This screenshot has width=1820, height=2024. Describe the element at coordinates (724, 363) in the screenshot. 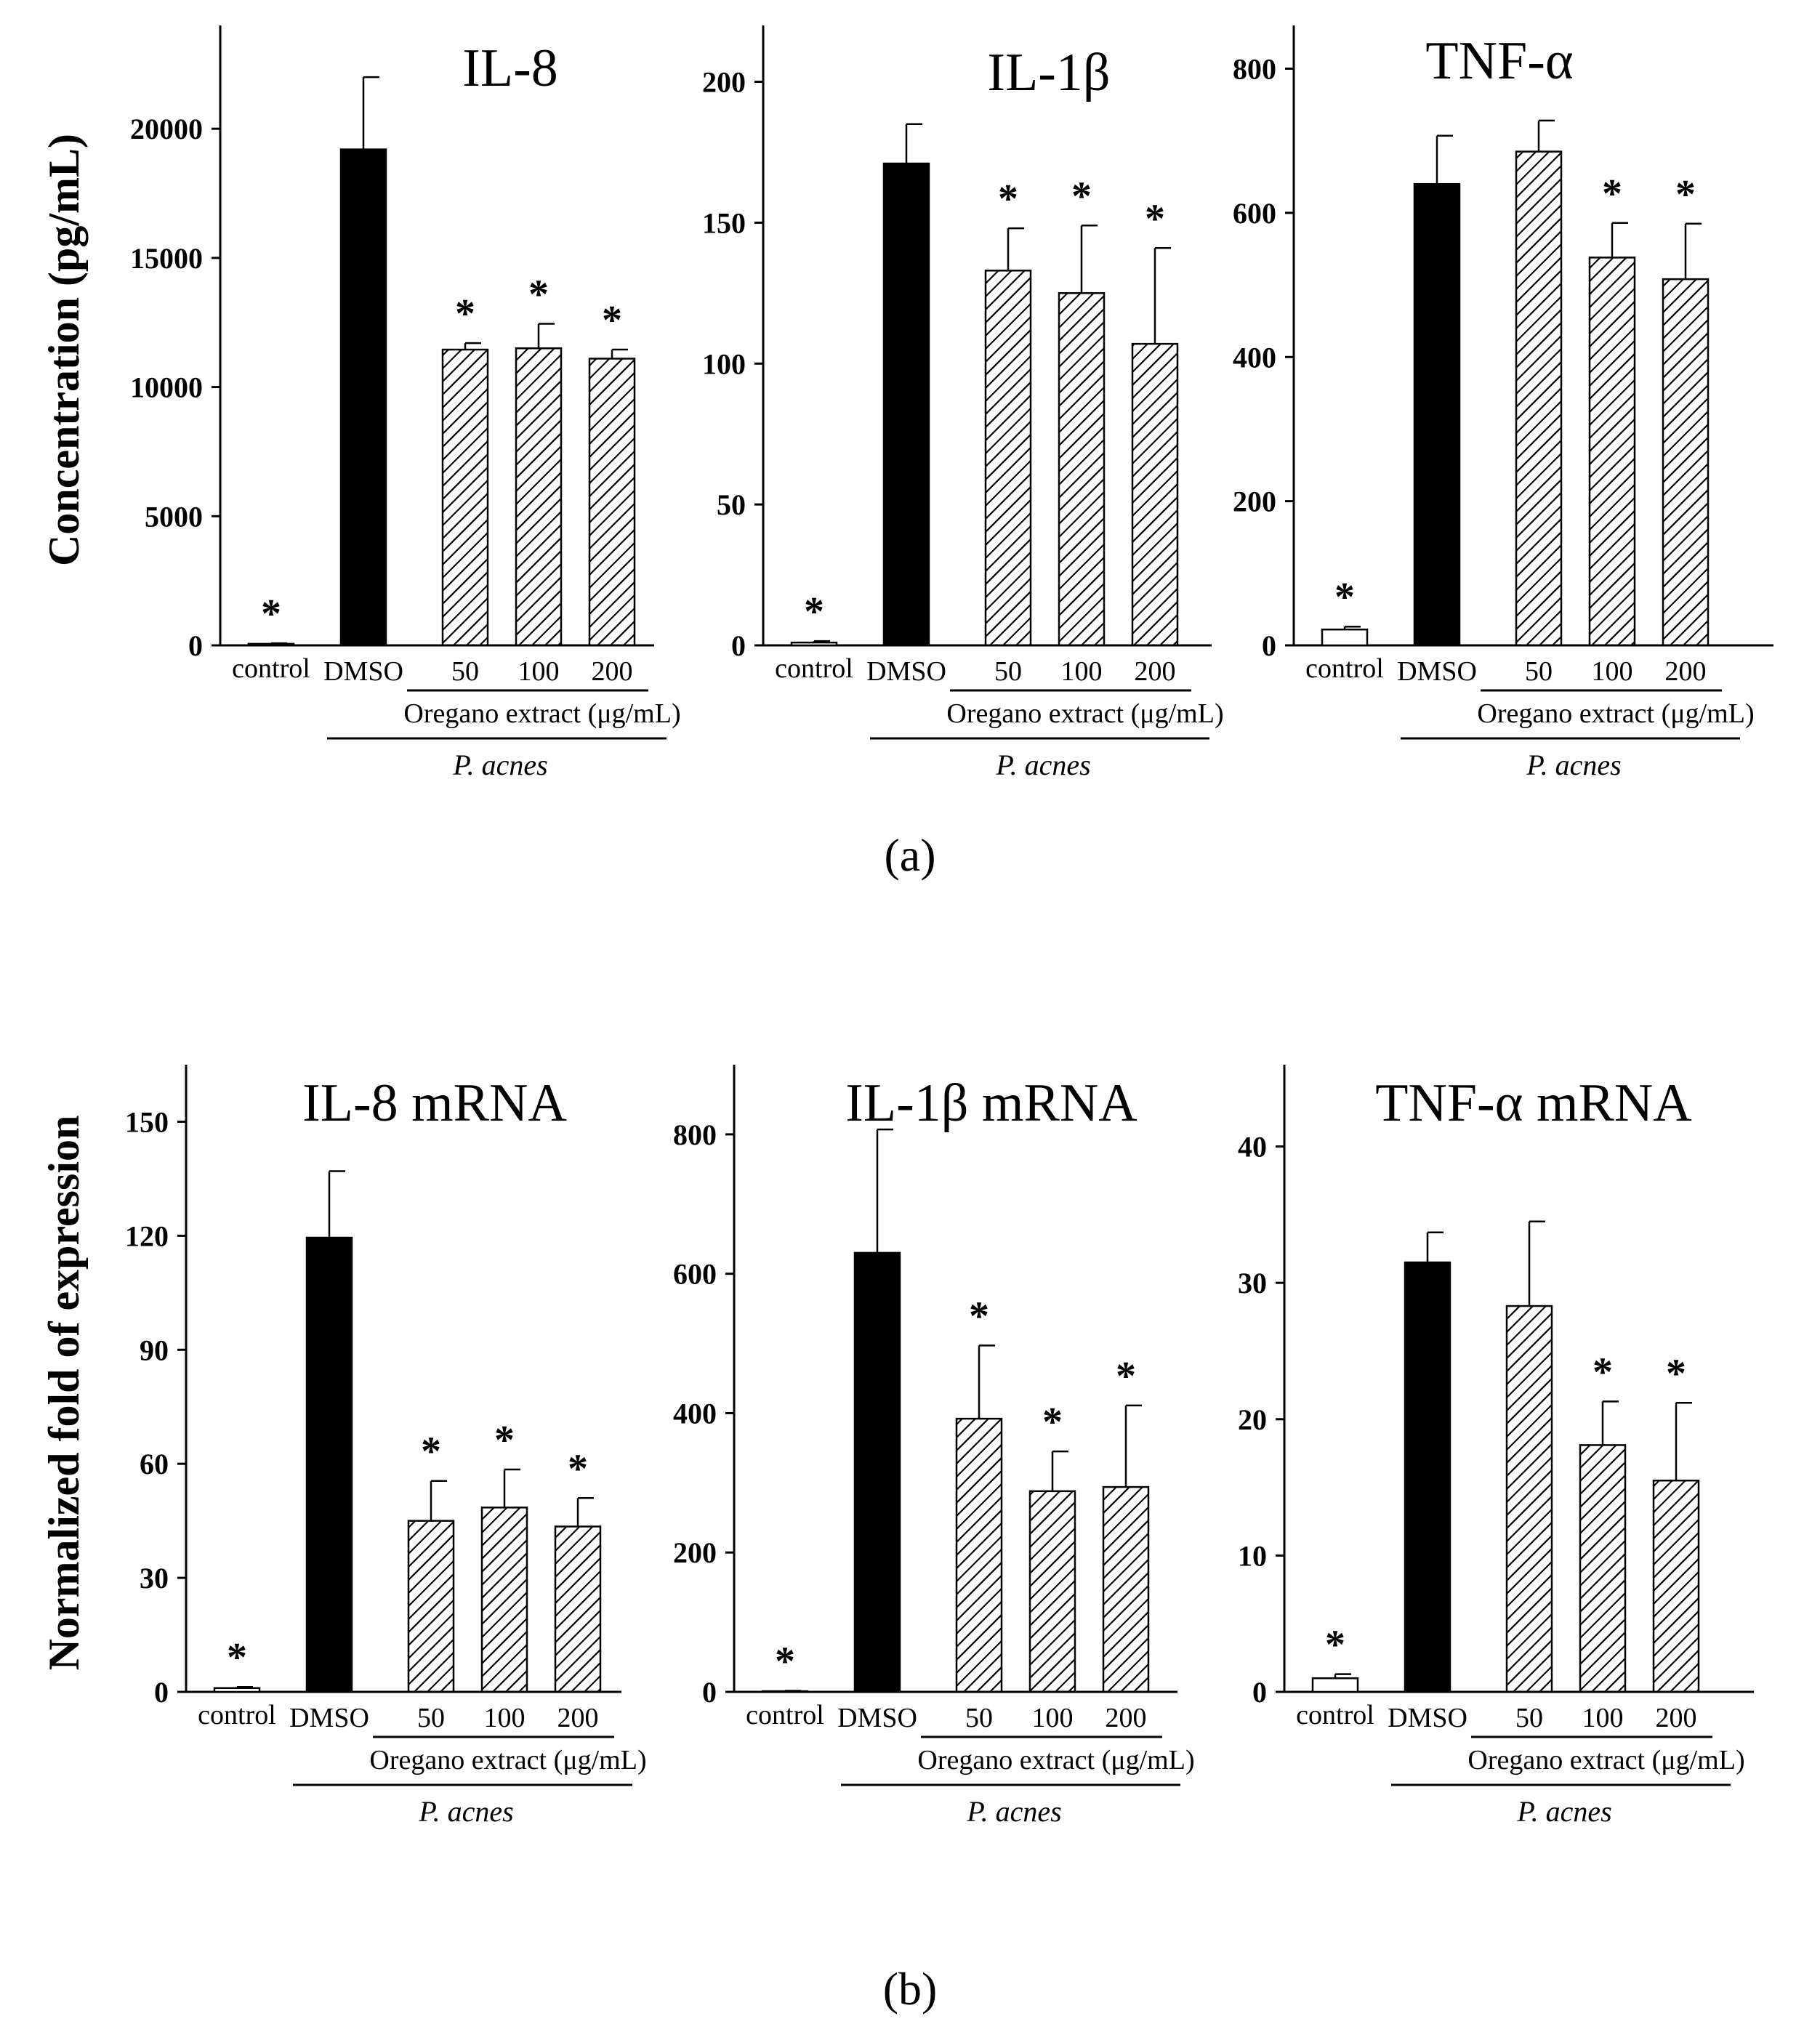

I see `y-tick-label: 100` at that location.